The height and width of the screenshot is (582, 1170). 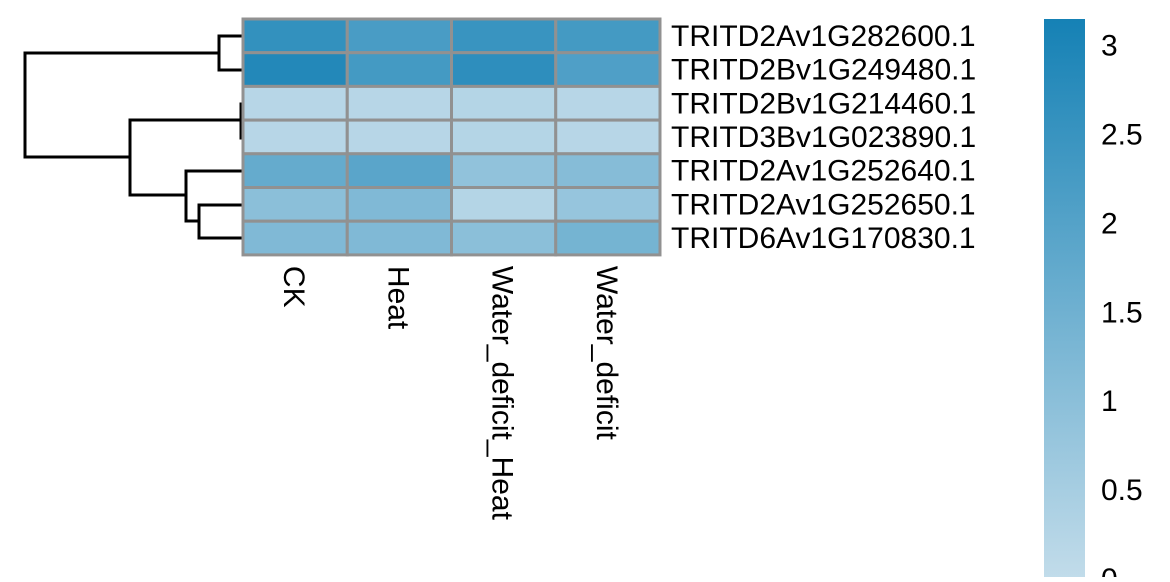 I want to click on row-label: TRITD2Bv1G249480.1, so click(x=823, y=70).